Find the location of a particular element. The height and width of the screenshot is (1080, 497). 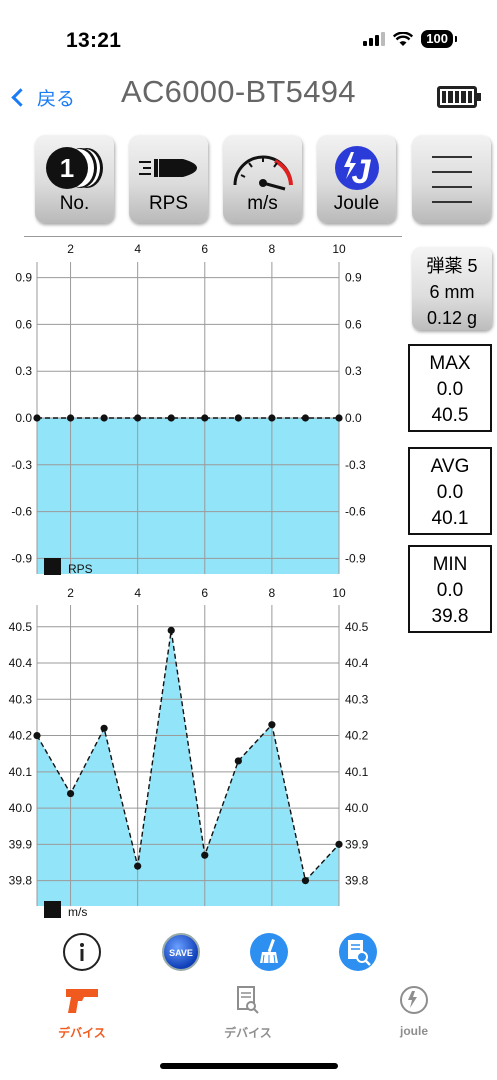

save-icon: SAVE is located at coordinates (181, 953).